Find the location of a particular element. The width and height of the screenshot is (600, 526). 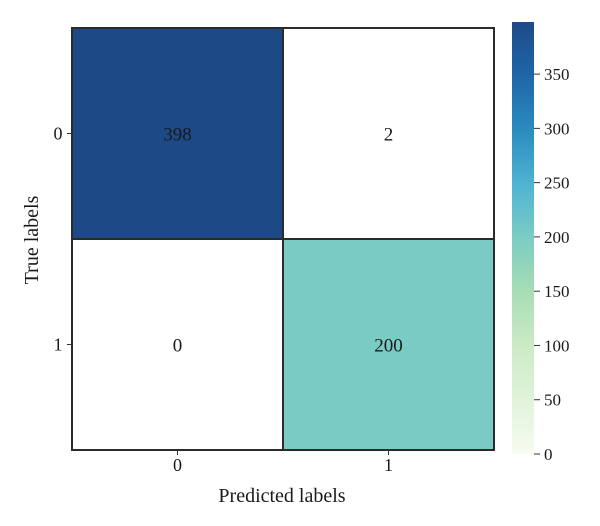

colorbar-tick-label: 150 is located at coordinates (557, 291).